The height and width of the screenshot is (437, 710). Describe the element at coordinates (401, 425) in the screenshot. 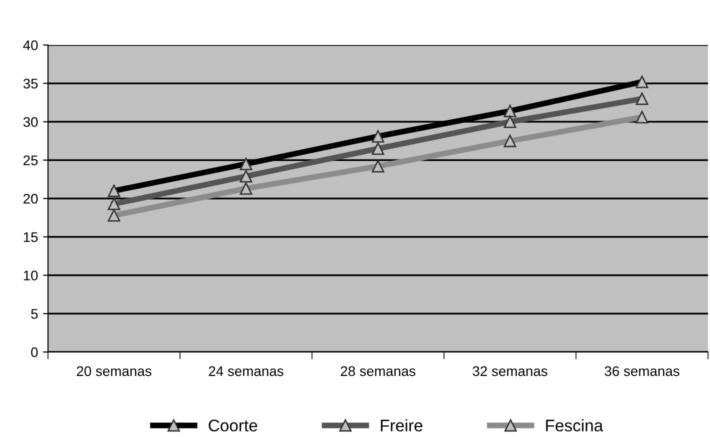

I see `legend-label: Freire` at that location.